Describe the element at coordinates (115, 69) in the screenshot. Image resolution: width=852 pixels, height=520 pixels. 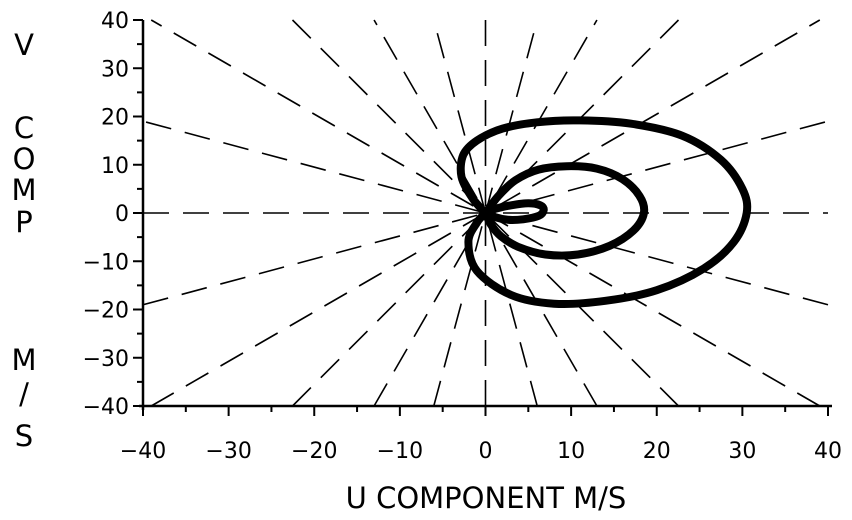
I see `y-tick-label: 30` at that location.